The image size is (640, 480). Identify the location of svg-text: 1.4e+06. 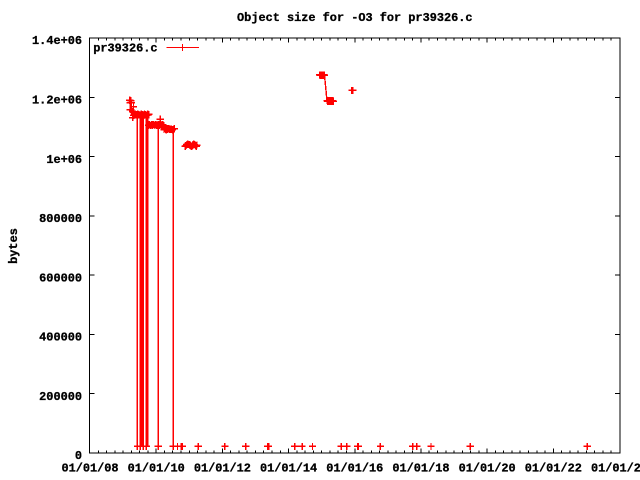
(57, 41).